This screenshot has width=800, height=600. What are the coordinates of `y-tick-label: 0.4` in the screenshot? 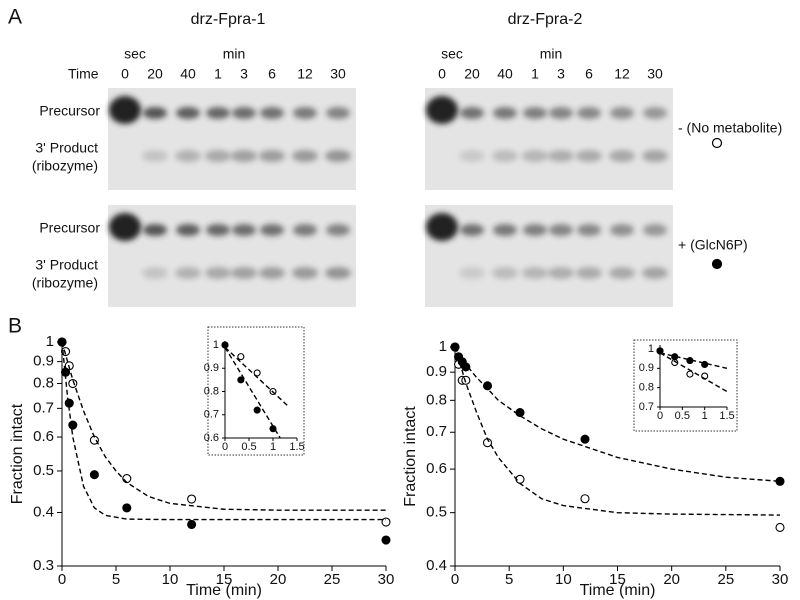 It's located at (43, 511).